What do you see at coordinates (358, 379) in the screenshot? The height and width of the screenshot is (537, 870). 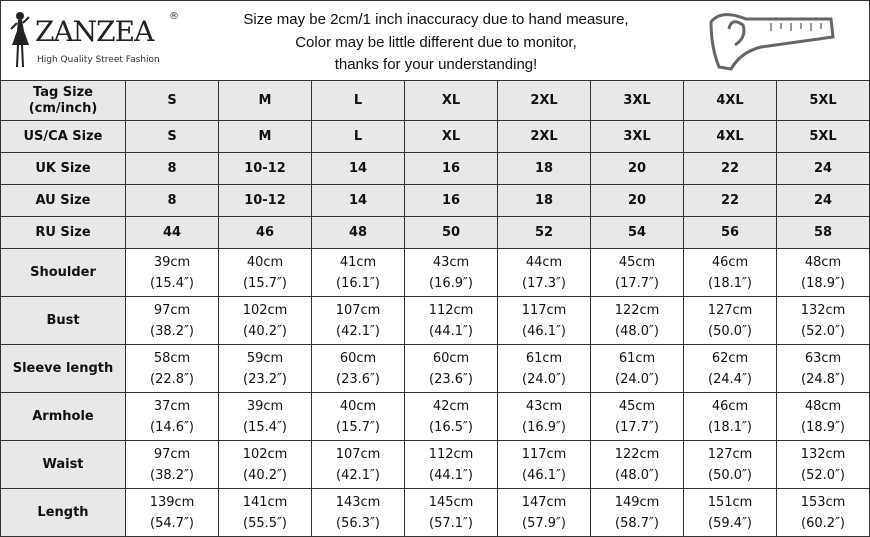 I see `inch-value: (23.6″)` at bounding box center [358, 379].